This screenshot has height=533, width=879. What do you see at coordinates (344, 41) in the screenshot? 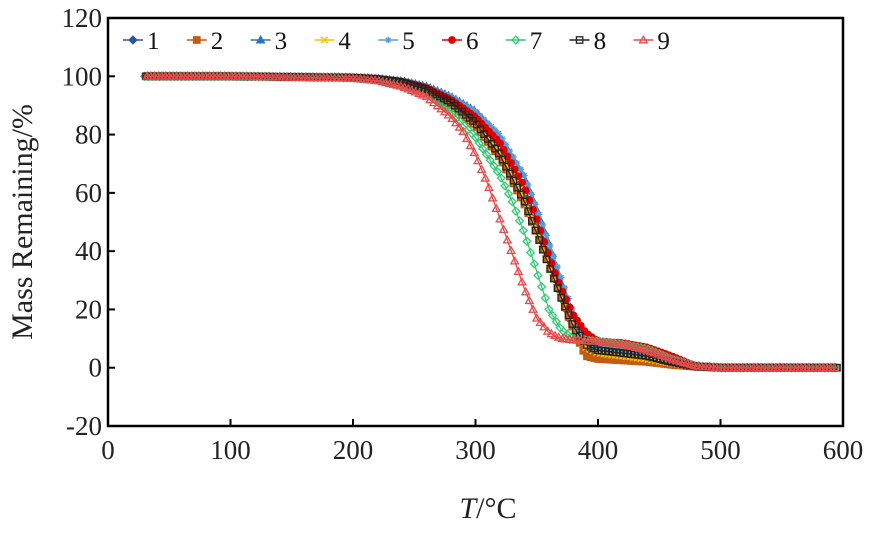
I see `legend-label: 4` at bounding box center [344, 41].